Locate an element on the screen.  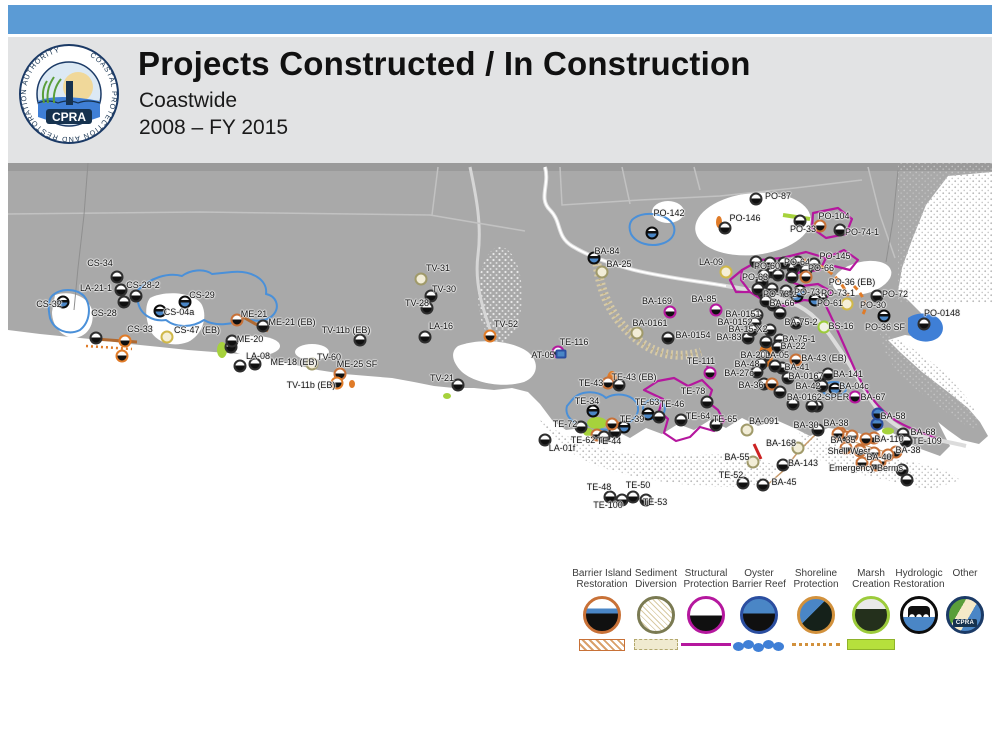
project-label: CS-28-2 is located at coordinates (143, 285).